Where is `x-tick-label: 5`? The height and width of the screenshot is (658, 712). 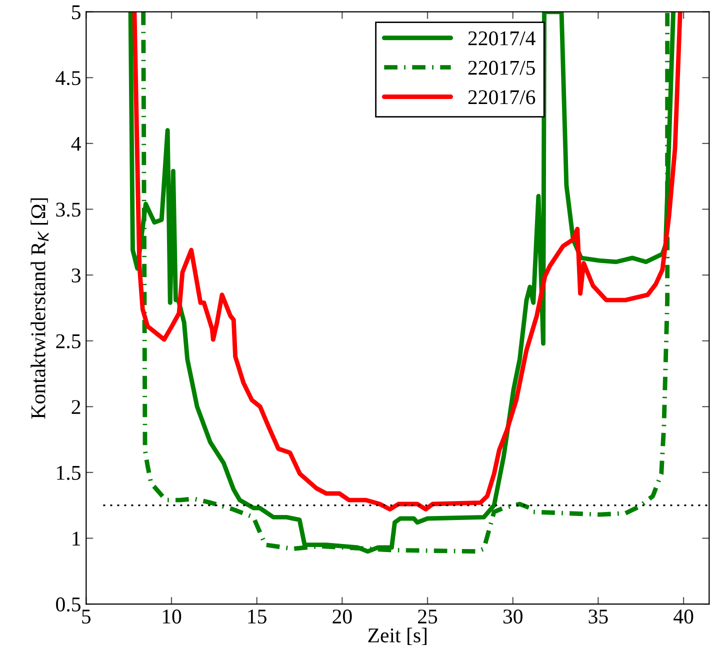 x-tick-label: 5 is located at coordinates (86, 617).